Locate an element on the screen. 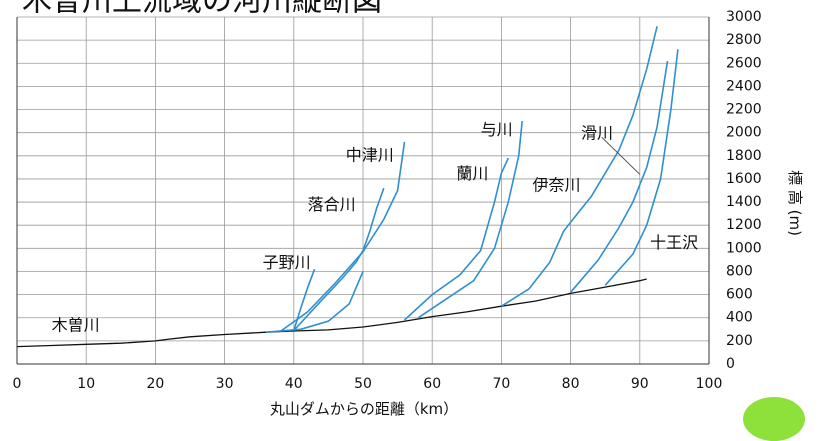  y-tick-label: 400 is located at coordinates (739, 318).